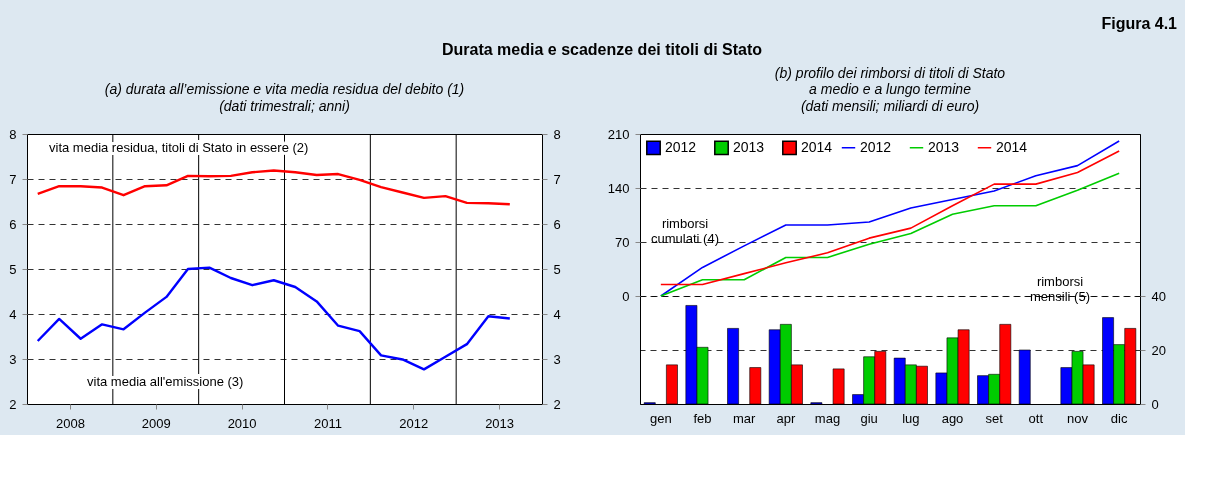  Describe the element at coordinates (786, 418) in the screenshot. I see `x-tick-label: apr` at that location.